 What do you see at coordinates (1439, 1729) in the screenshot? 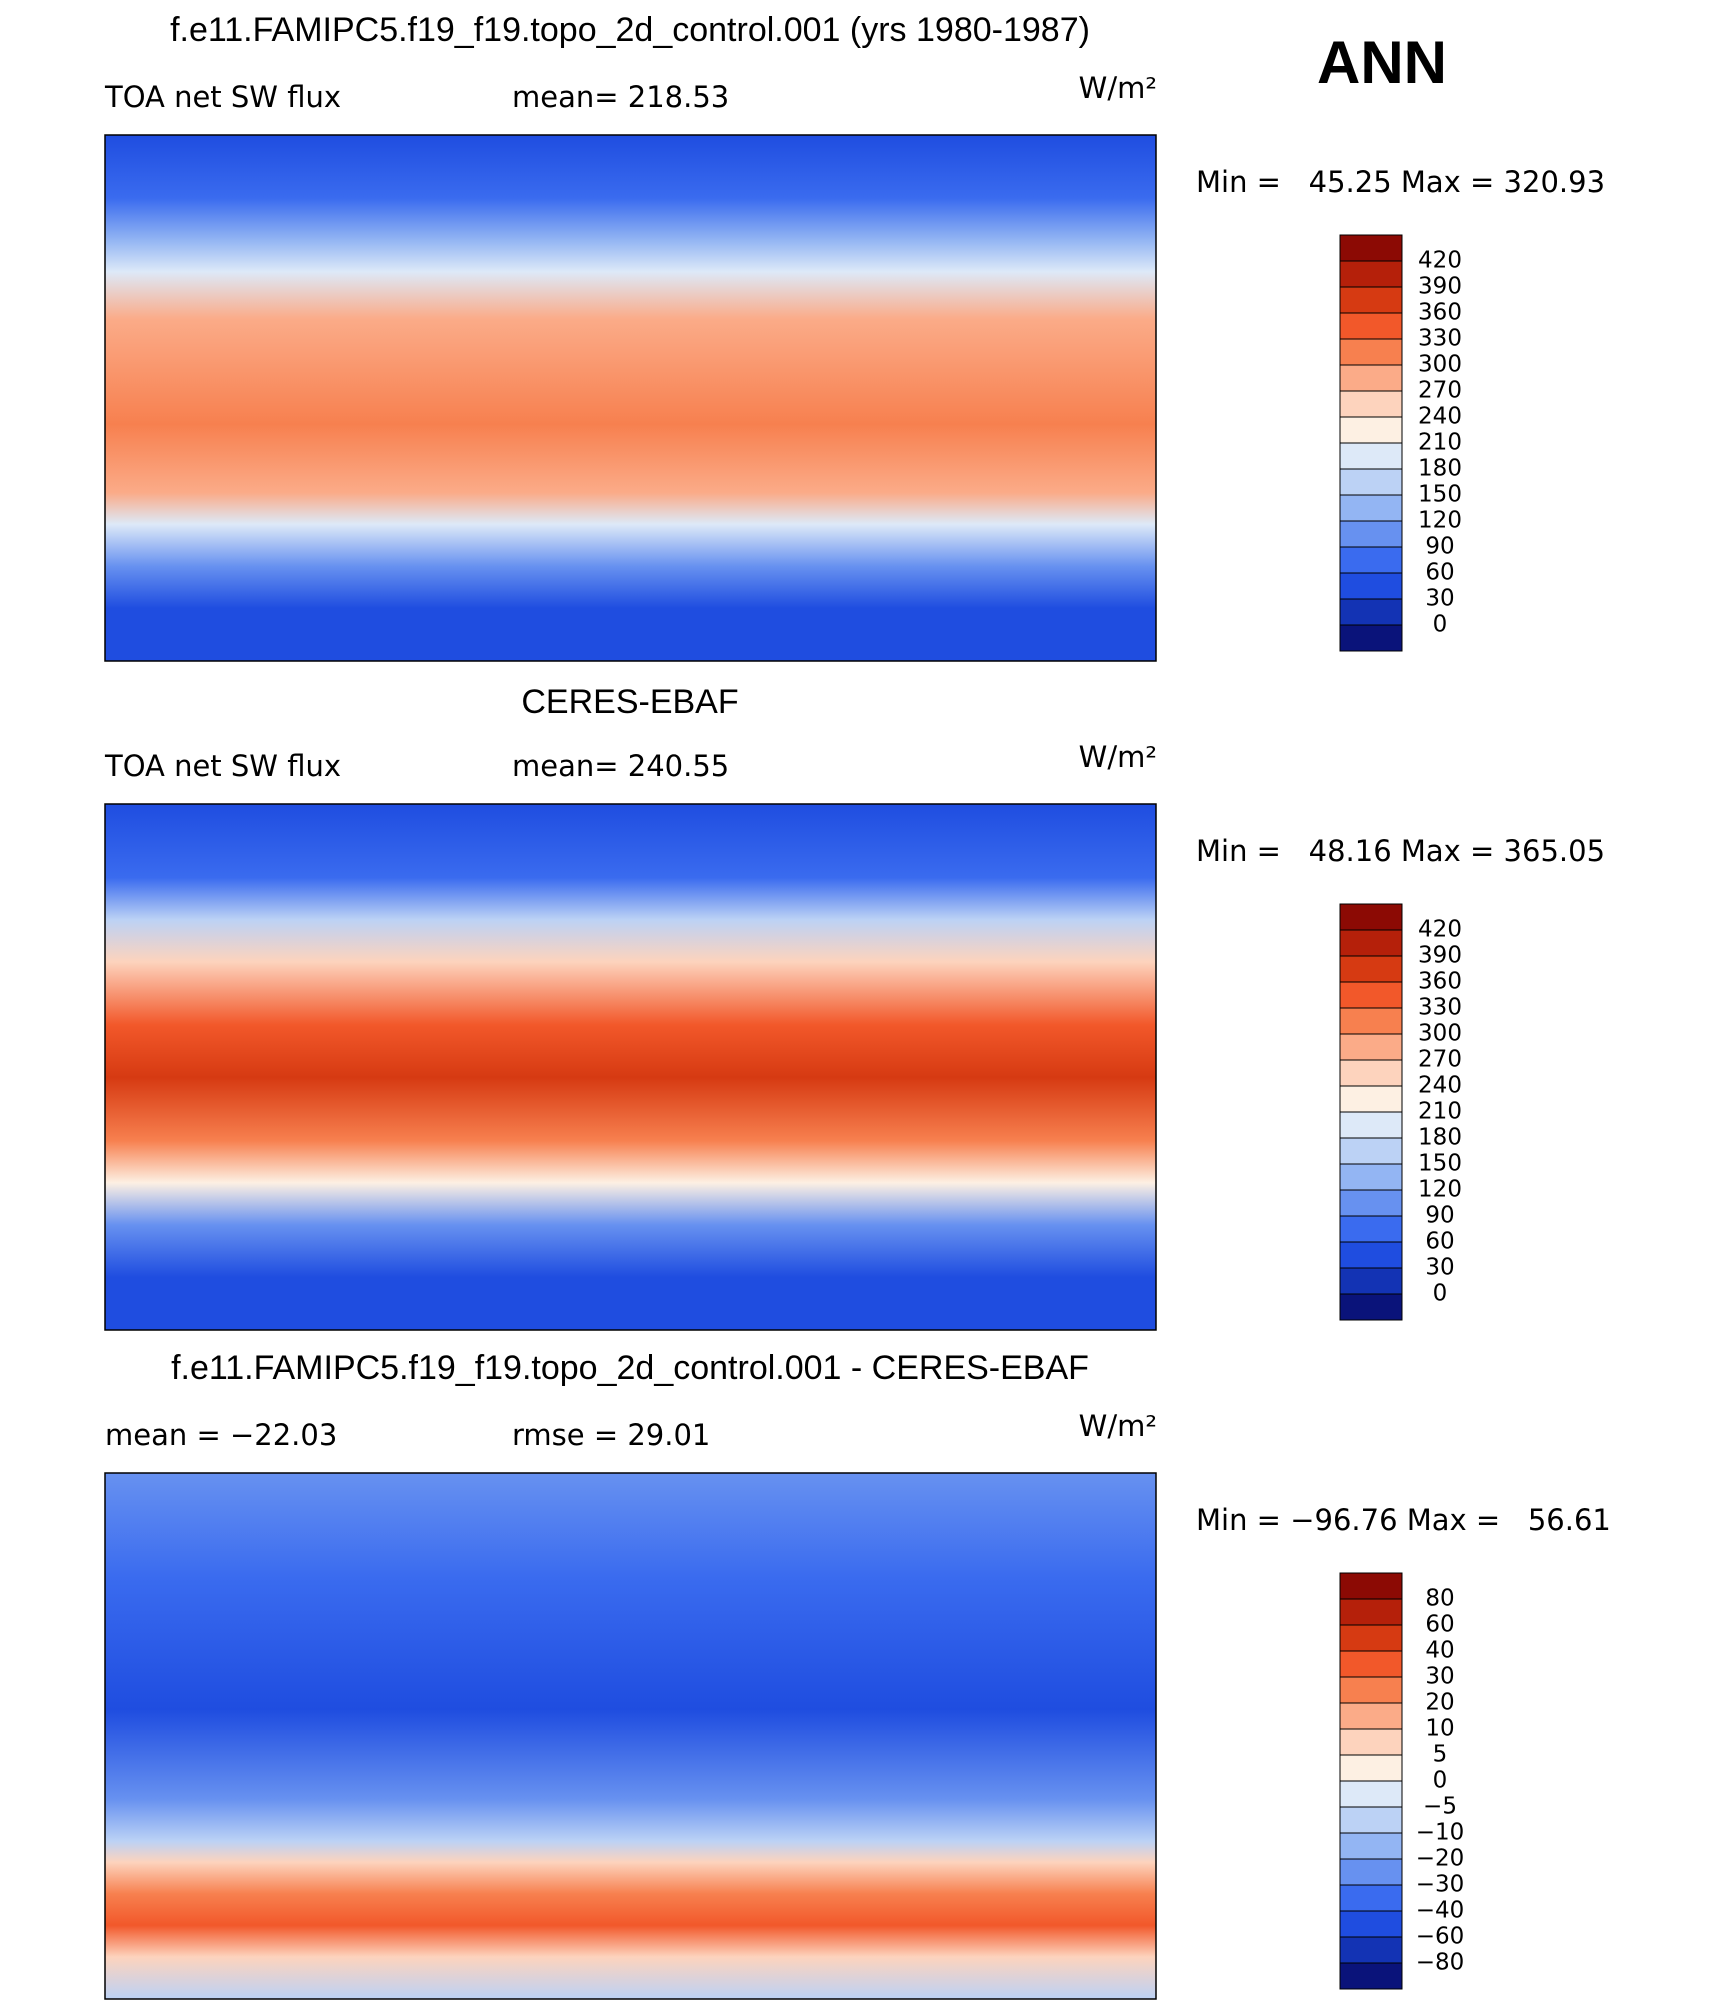
I see `colorbar-label: 10` at bounding box center [1439, 1729].